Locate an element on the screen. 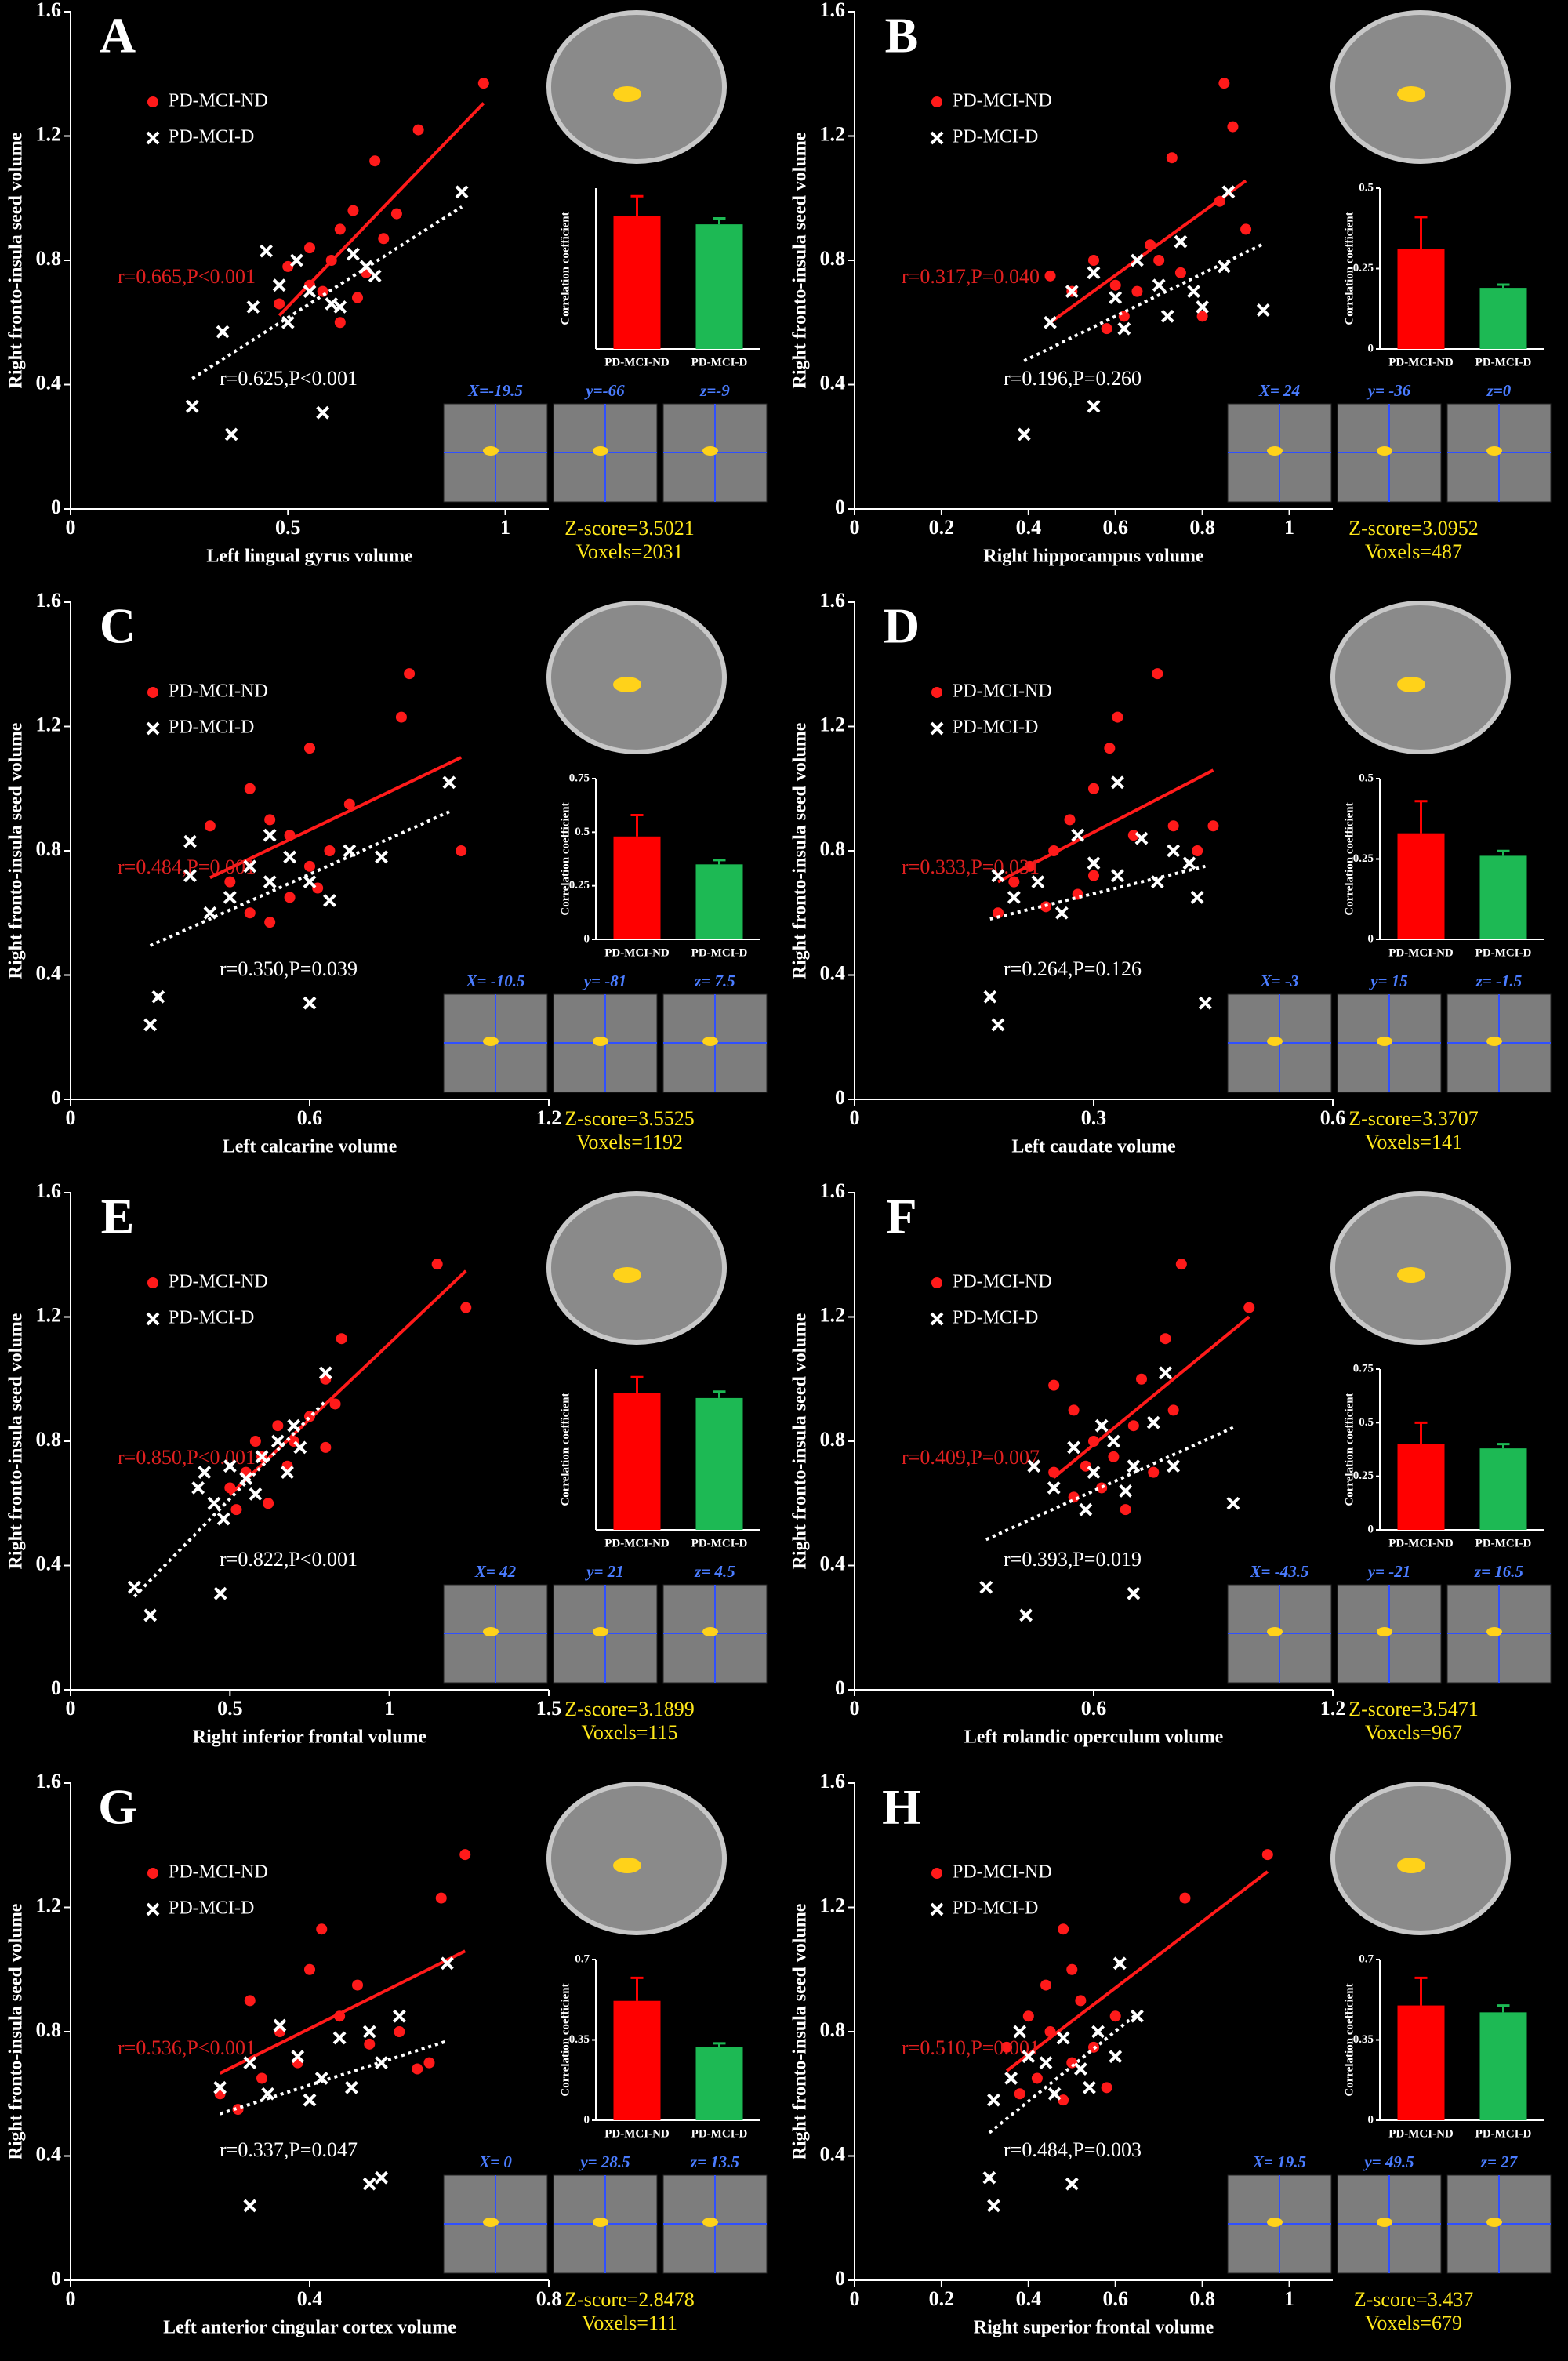  slice-label: z= 4.5 is located at coordinates (714, 1571).